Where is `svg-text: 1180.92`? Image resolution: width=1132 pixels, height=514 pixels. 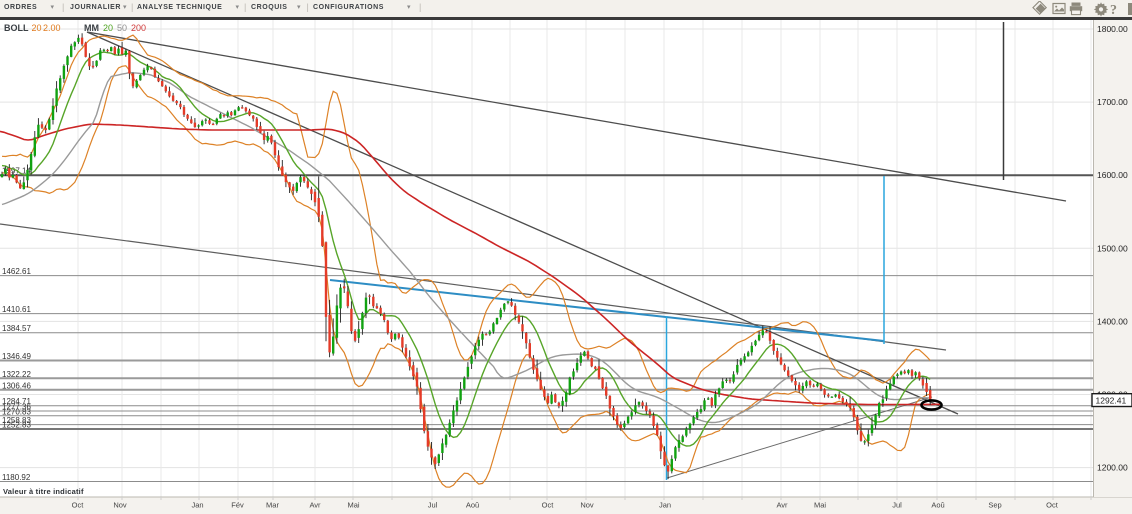 svg-text: 1180.92 is located at coordinates (16, 477).